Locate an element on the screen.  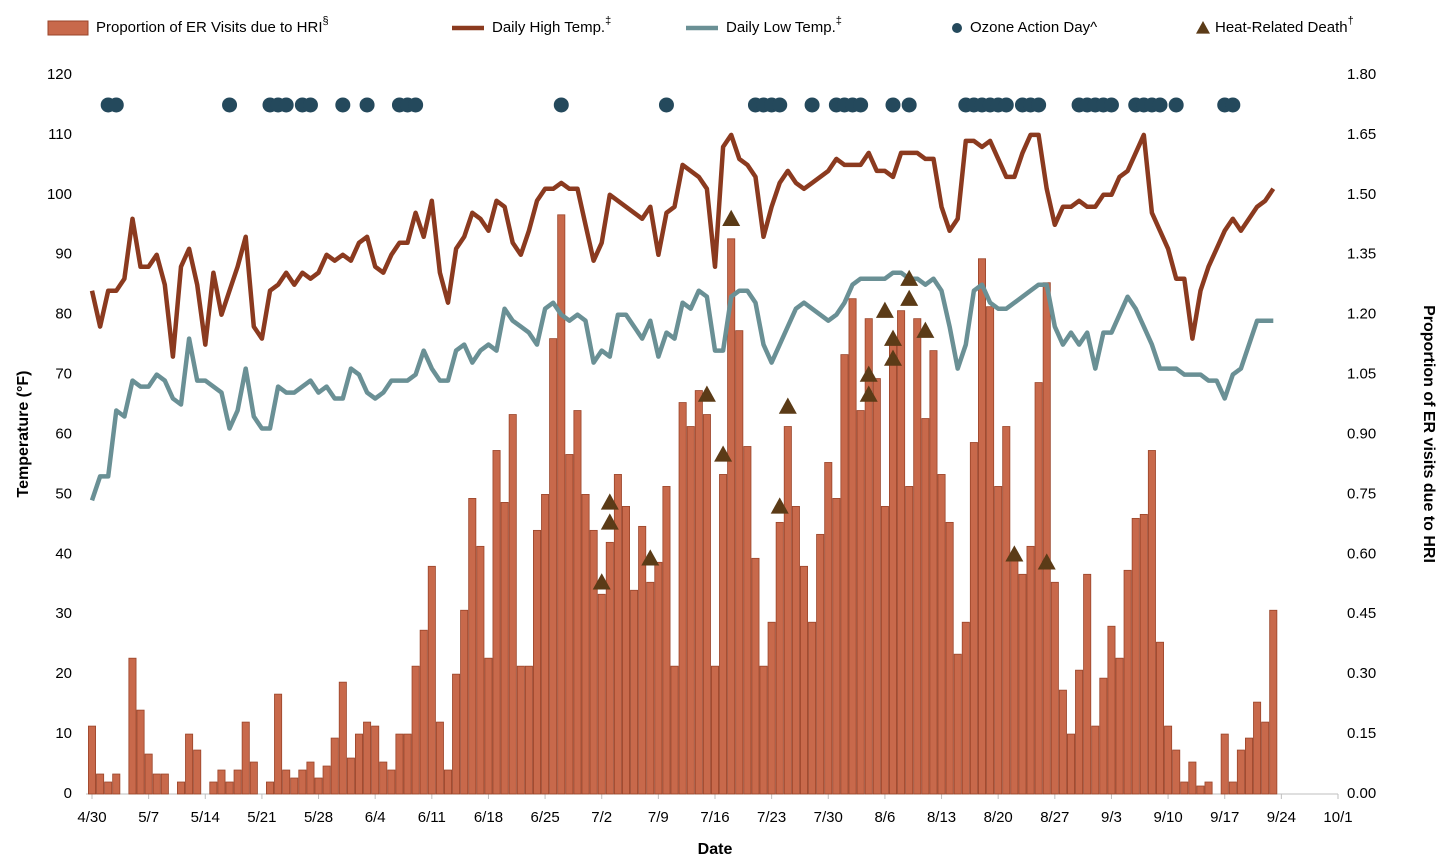
legend-name: Heat-Related Death is located at coordinates (1281, 27).